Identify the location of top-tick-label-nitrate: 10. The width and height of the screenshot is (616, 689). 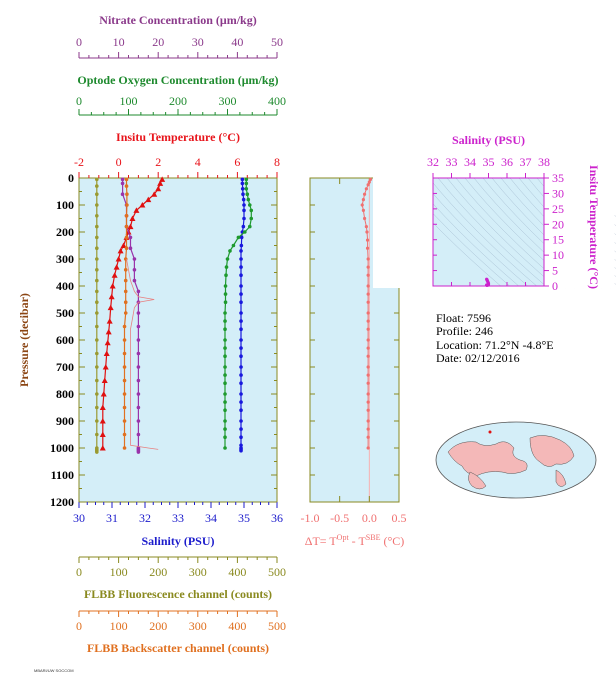
(119, 42).